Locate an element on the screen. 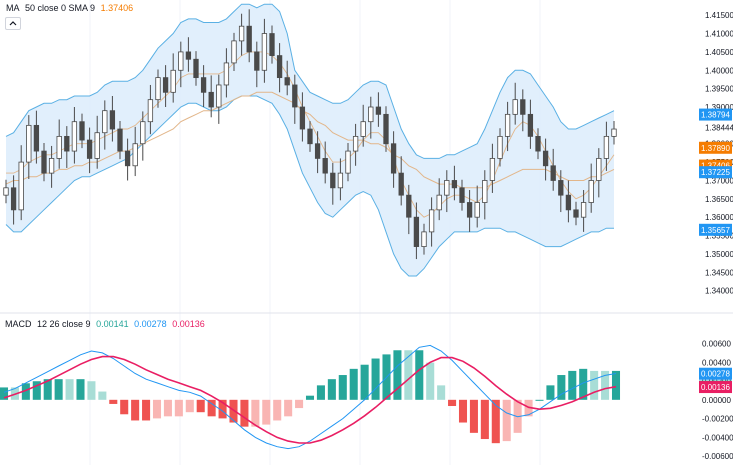 This screenshot has height=465, width=733. y-tick-label: 1.35500 is located at coordinates (719, 236).